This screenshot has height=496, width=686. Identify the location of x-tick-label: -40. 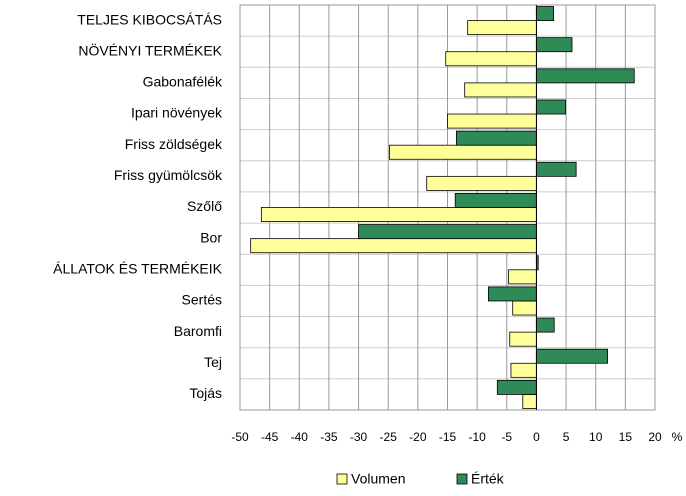
(300, 437).